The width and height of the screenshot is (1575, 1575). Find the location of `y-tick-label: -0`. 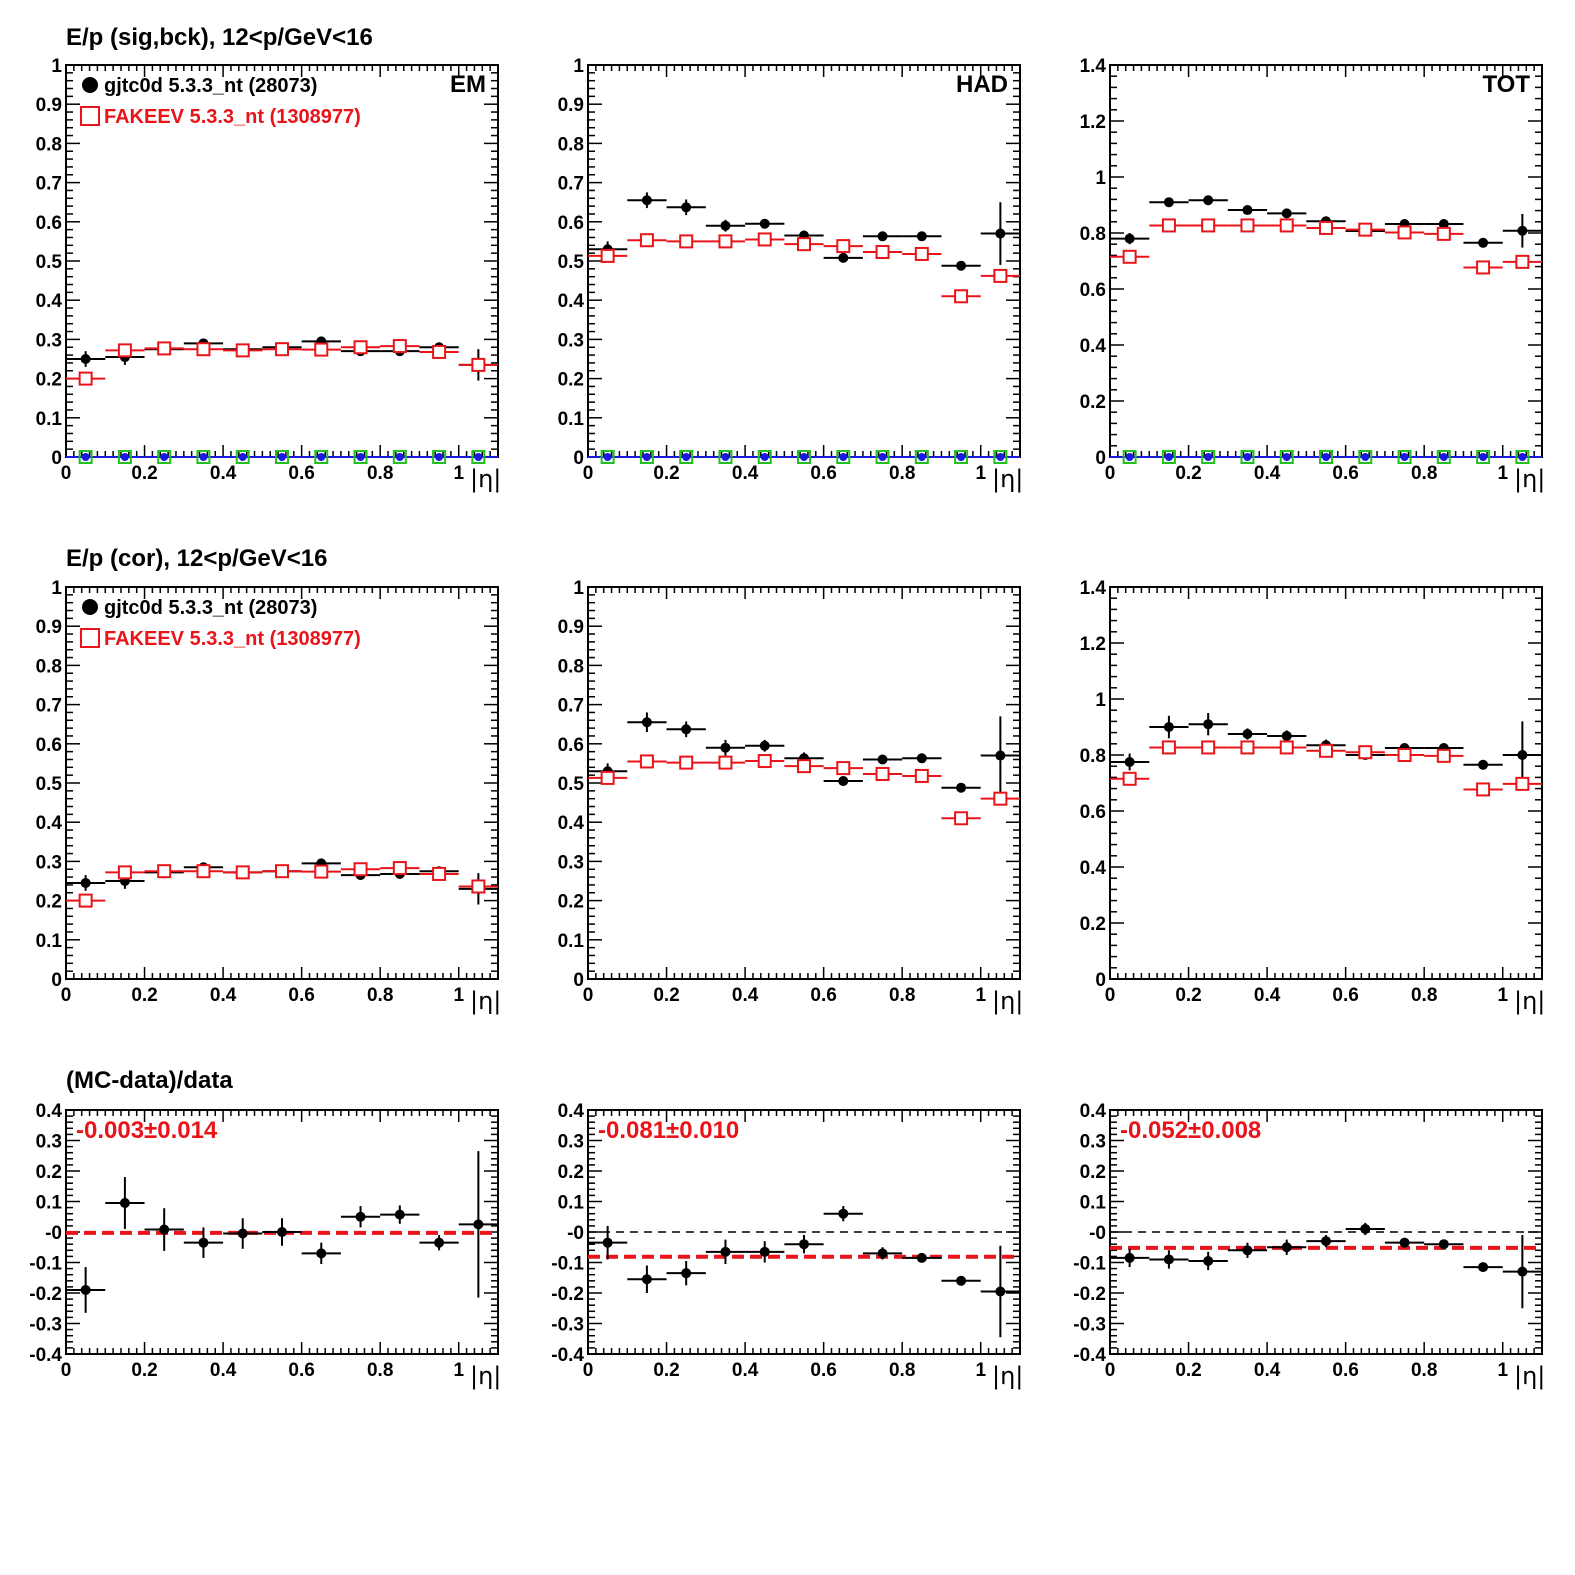

y-tick-label: -0 is located at coordinates (1097, 1233).